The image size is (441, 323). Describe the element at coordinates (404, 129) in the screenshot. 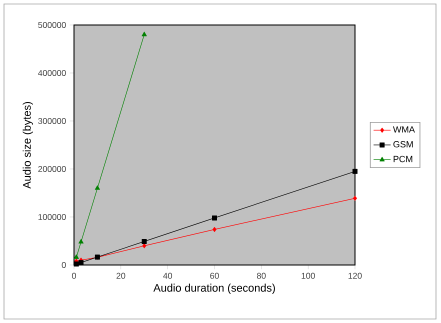

I see `legend-label: WMA` at that location.